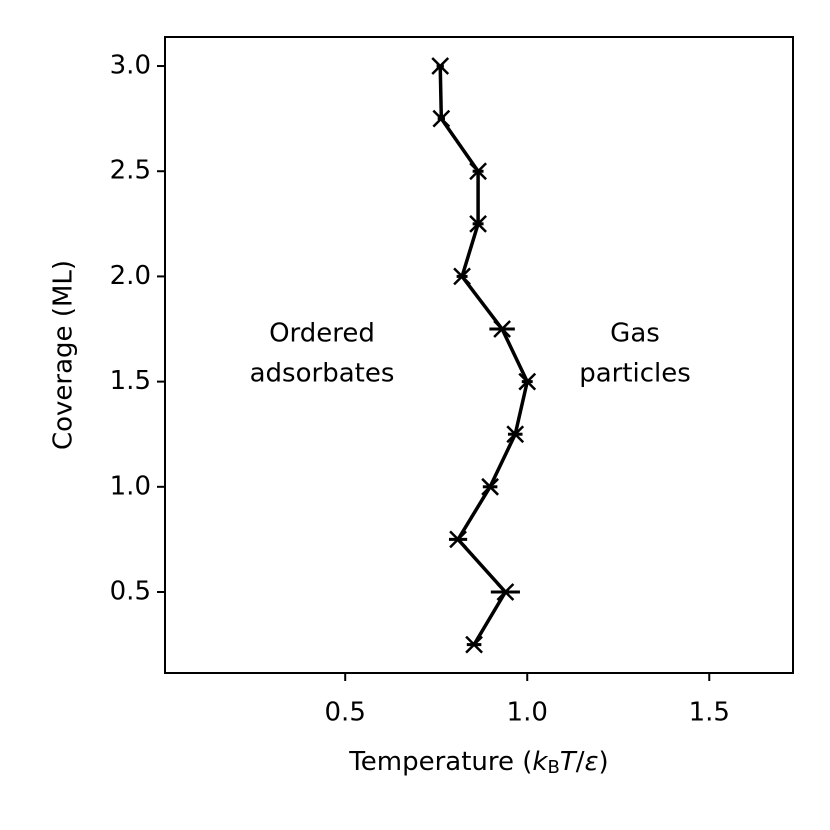 This screenshot has width=830, height=830. What do you see at coordinates (604, 762) in the screenshot?
I see `x-axis-label-part: )` at bounding box center [604, 762].